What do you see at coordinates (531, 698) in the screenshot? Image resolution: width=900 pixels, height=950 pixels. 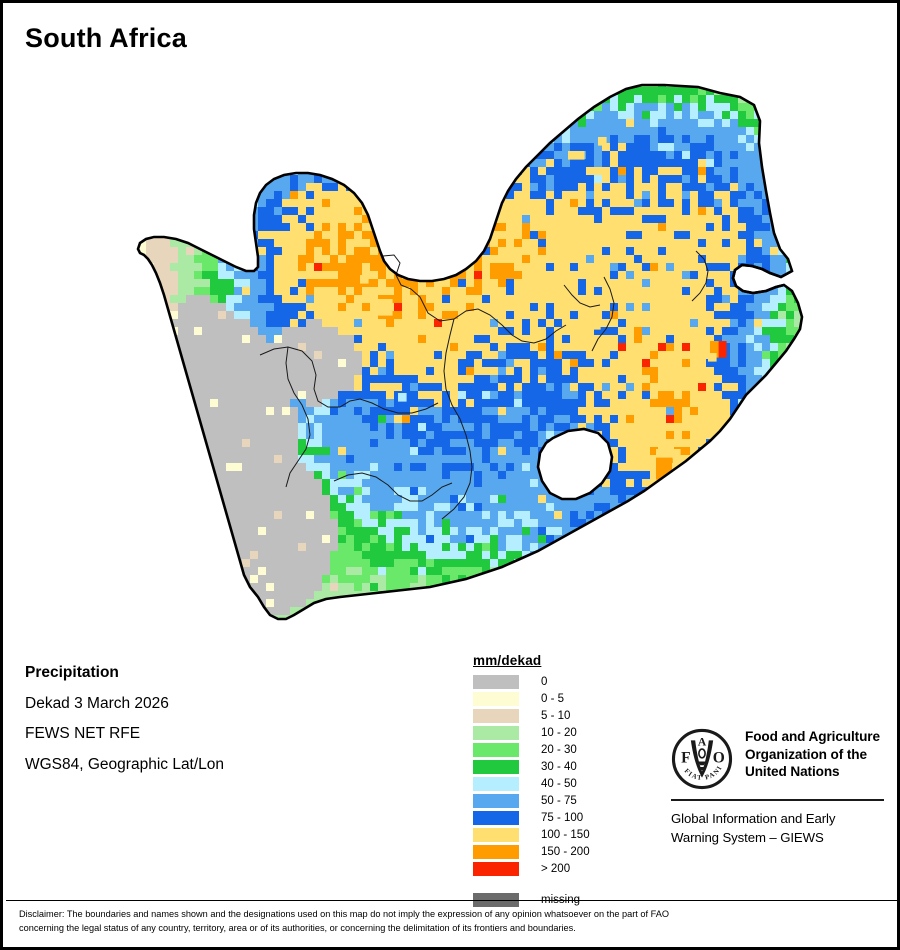 I see `legend-row: 0 - 5` at bounding box center [531, 698].